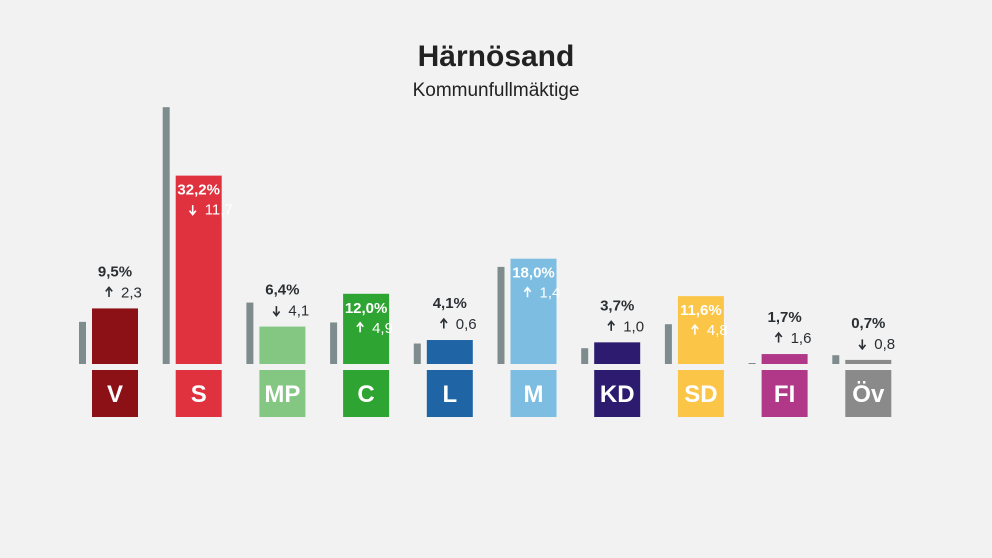 The image size is (992, 558). I want to click on previous-bar-kd, so click(585, 356).